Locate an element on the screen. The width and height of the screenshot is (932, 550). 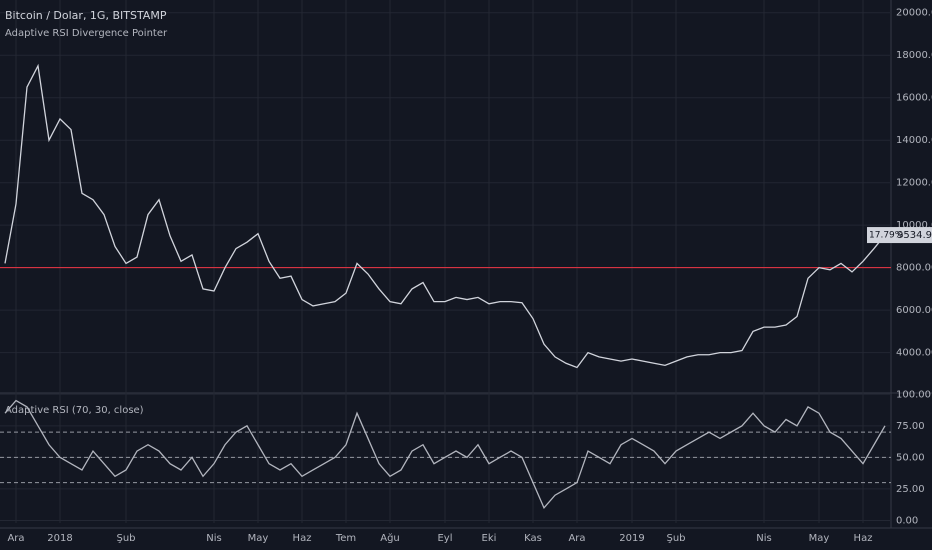
y-tick-label: 12000.00 is located at coordinates (914, 183).